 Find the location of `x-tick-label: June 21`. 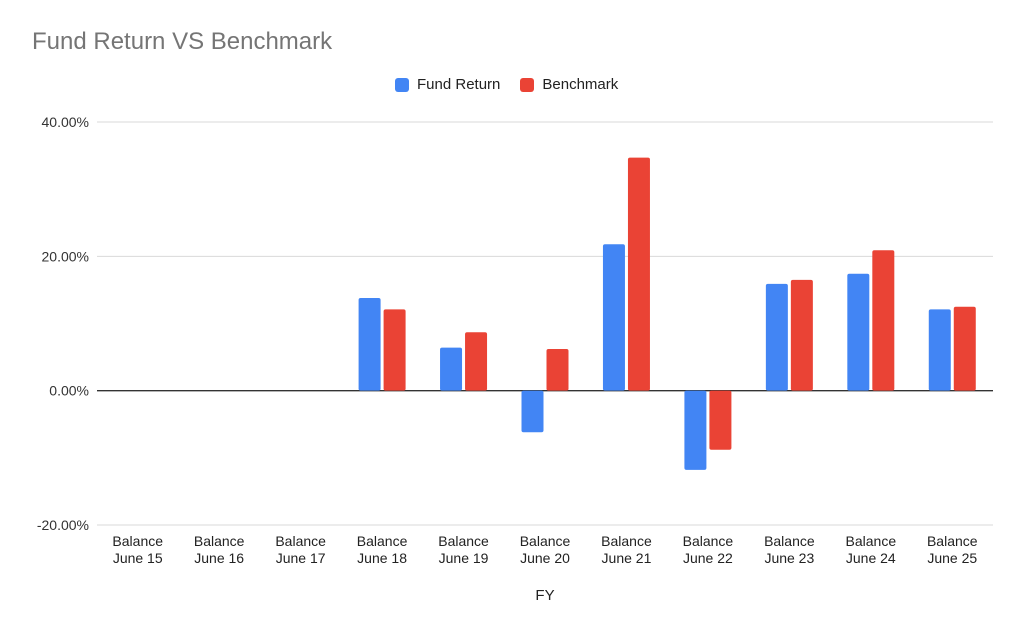

x-tick-label: June 21 is located at coordinates (627, 558).